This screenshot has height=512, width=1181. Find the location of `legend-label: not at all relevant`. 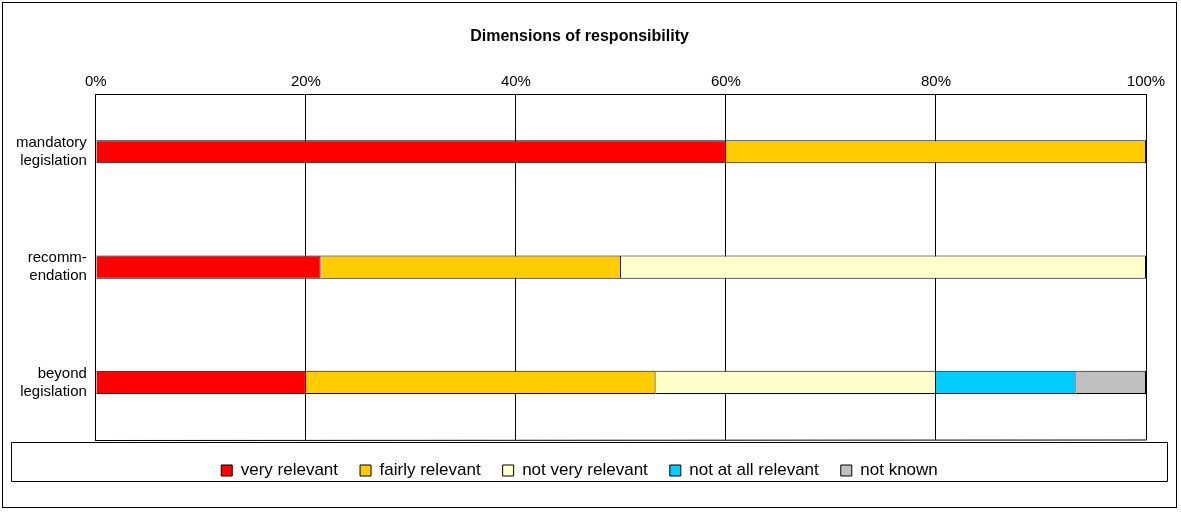

legend-label: not at all relevant is located at coordinates (754, 470).